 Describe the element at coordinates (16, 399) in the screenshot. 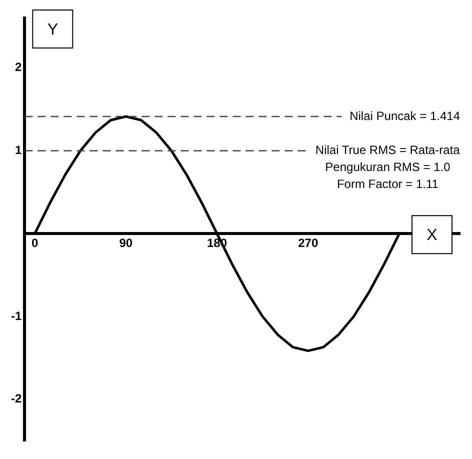

I see `y-tick-label: -2` at that location.